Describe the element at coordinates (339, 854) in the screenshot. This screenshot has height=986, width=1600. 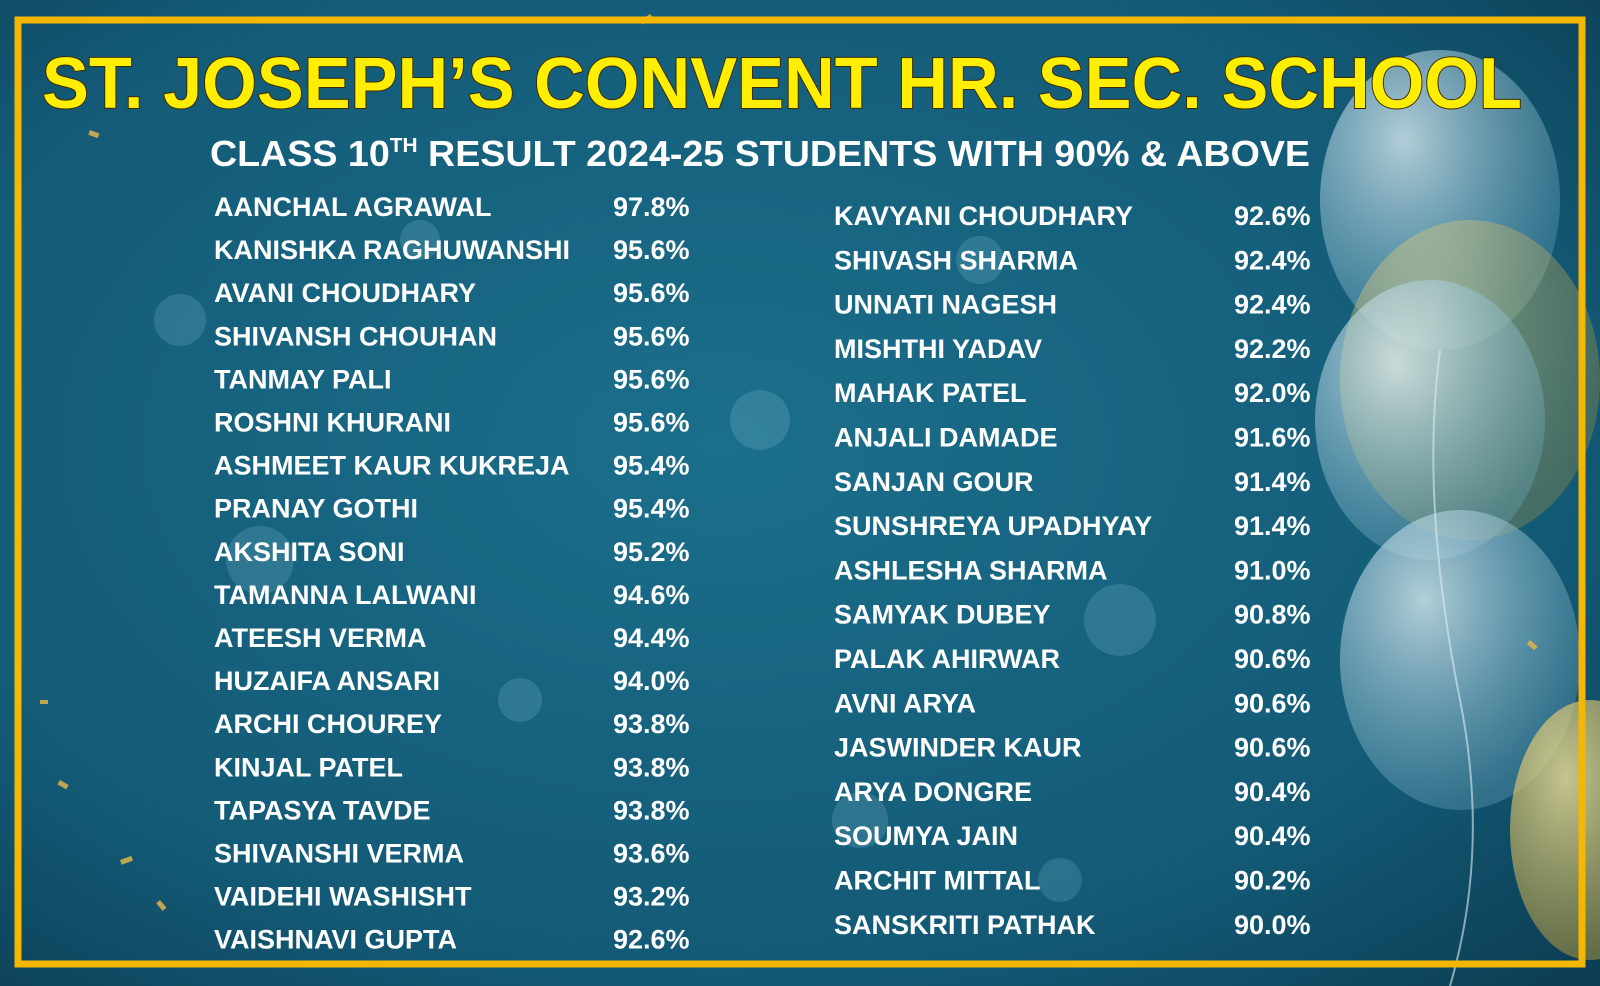
I see `student-name: SHIVANSHI VERMA` at that location.